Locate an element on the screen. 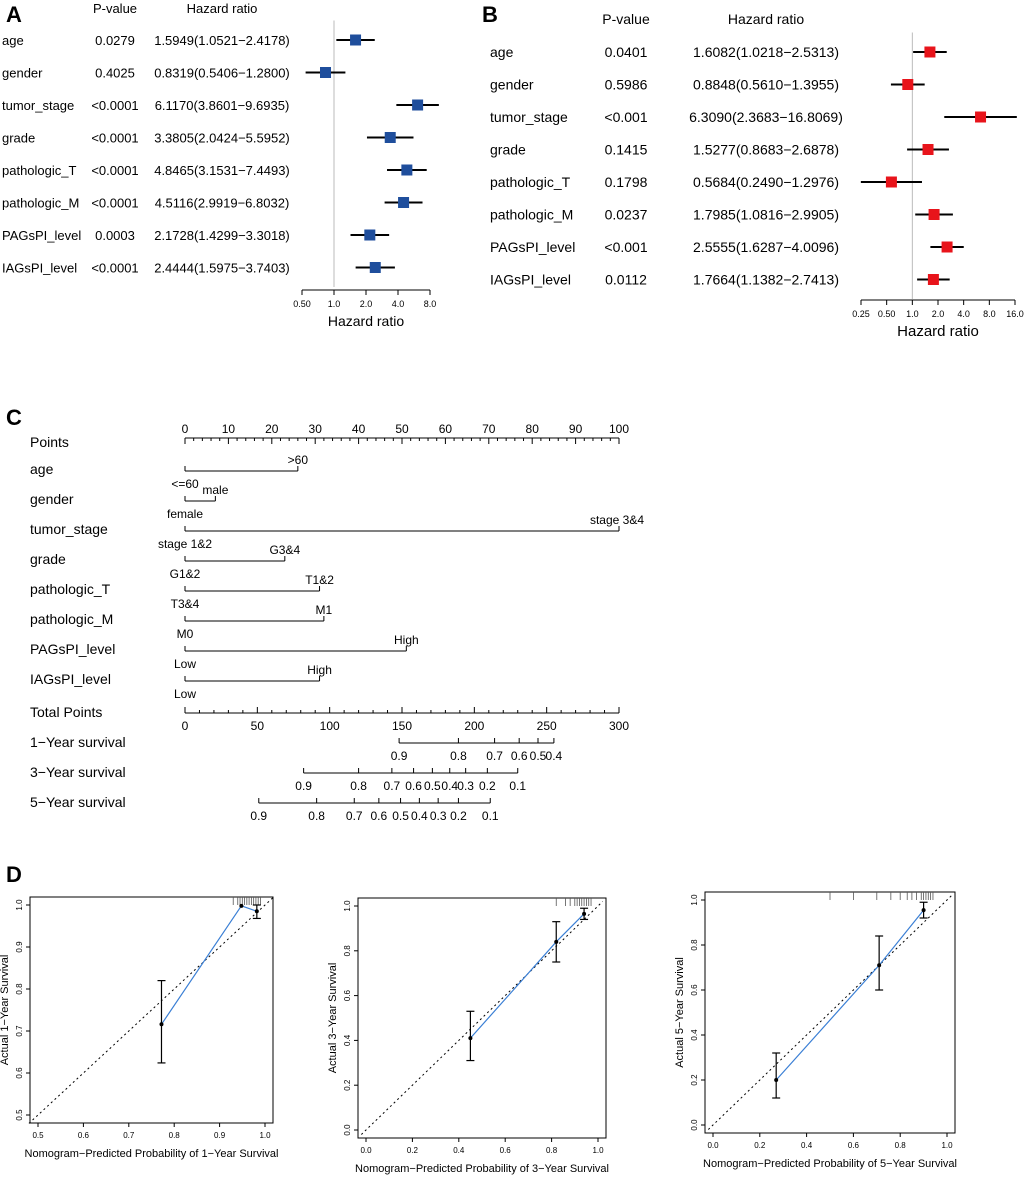  x-tick-label: 0.50 is located at coordinates (887, 314).